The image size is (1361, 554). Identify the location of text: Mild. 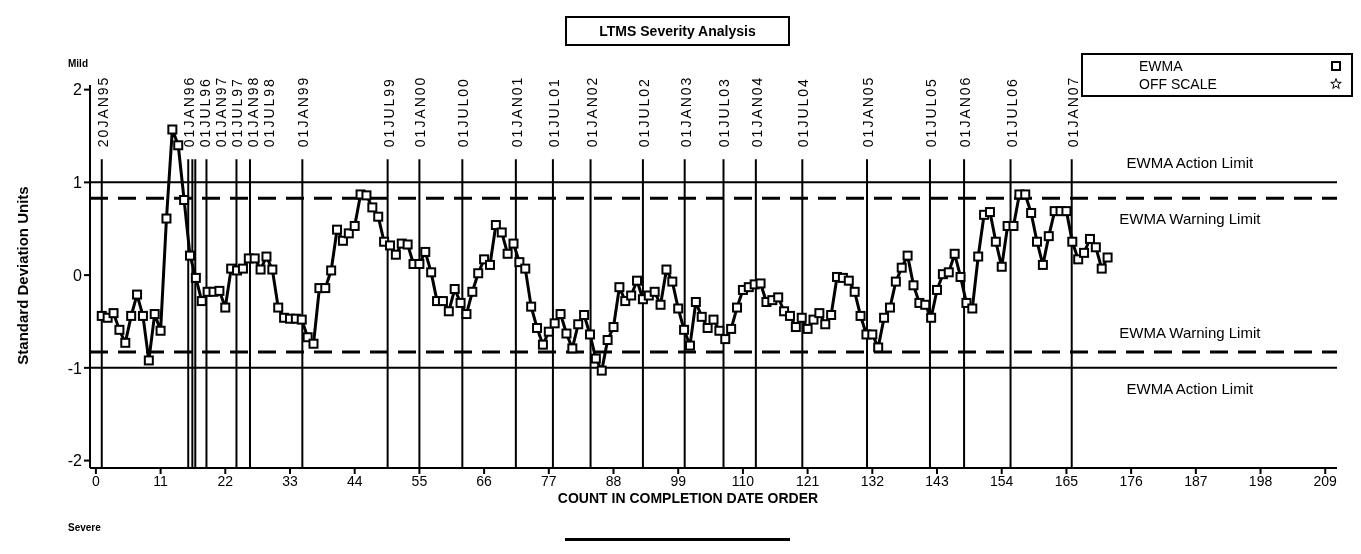
(78, 63).